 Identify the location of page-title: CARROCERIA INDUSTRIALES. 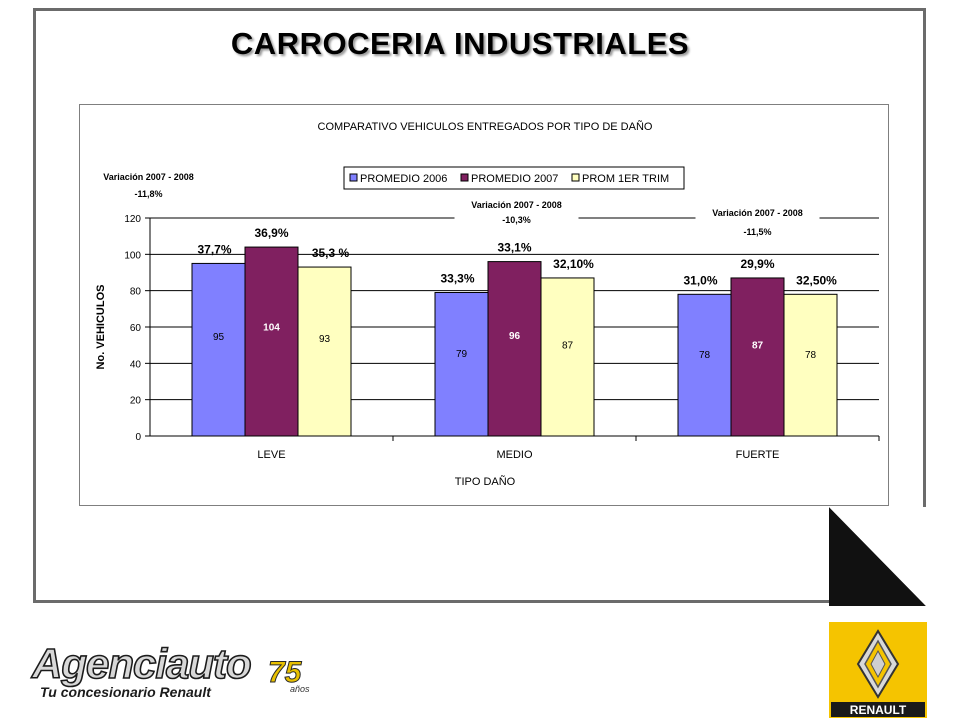
(460, 43).